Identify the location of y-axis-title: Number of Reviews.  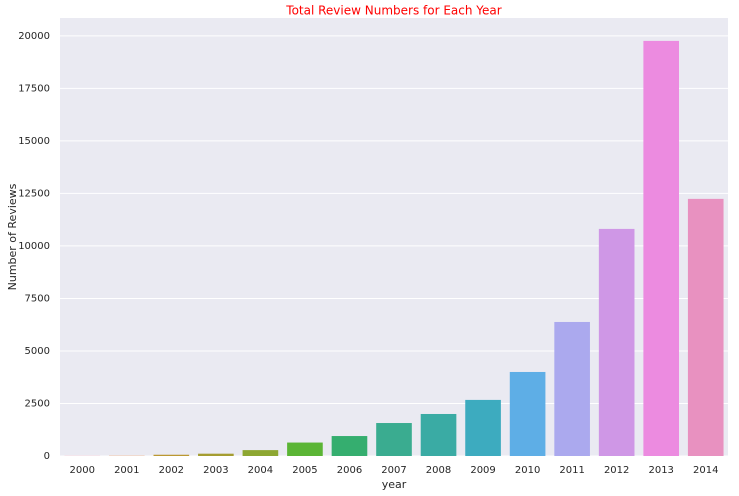
(12, 236).